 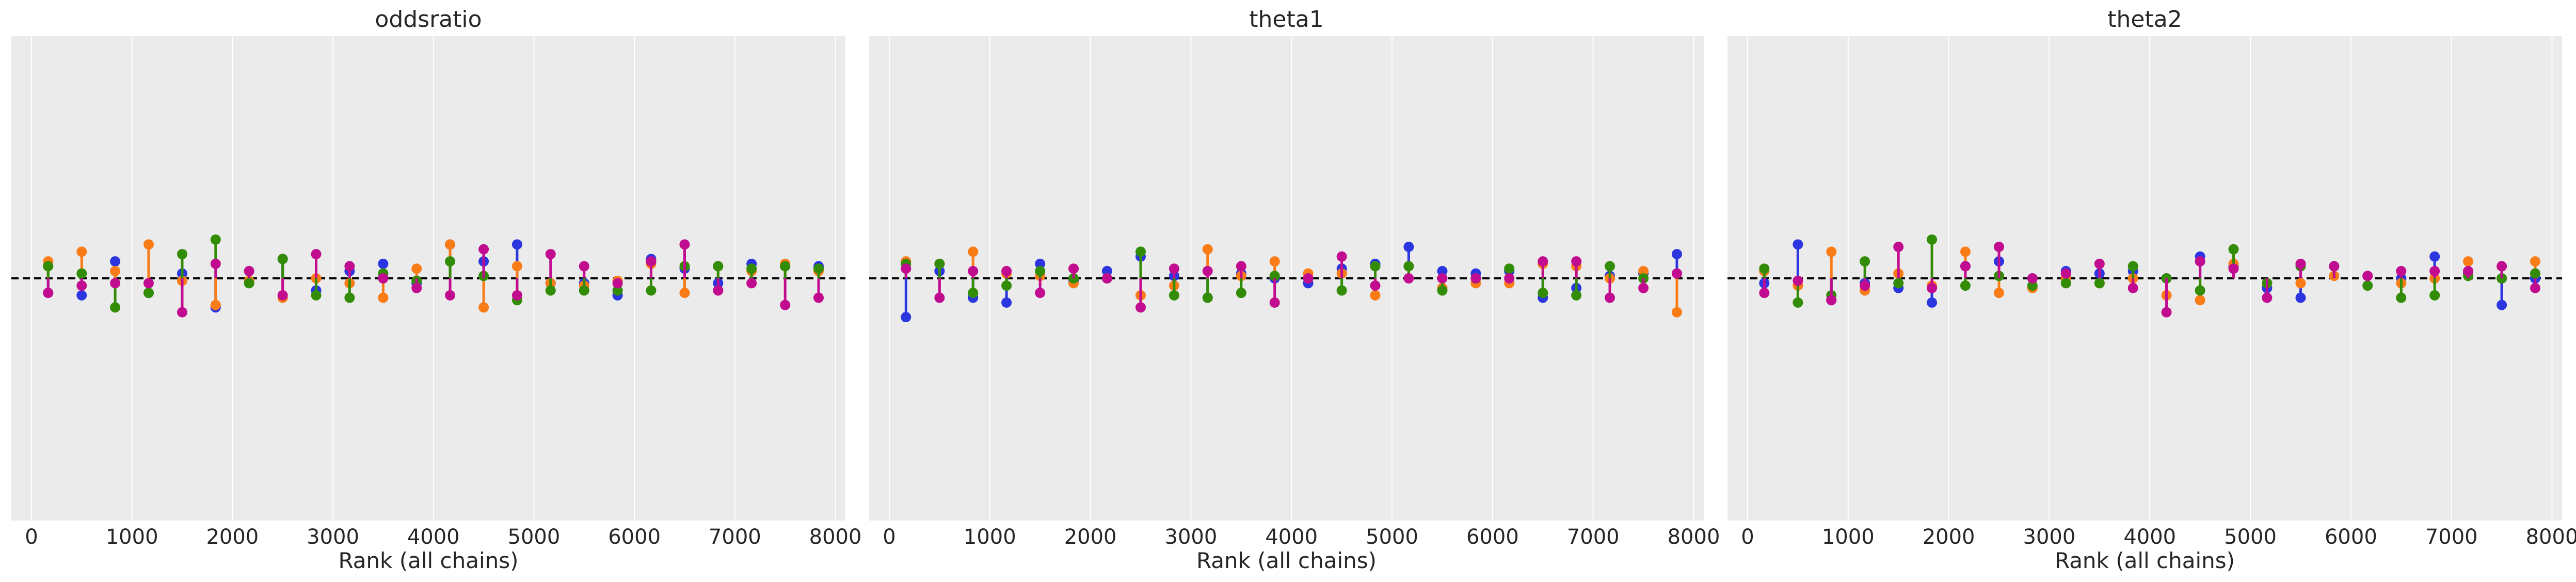 What do you see at coordinates (232, 537) in the screenshot?
I see `x-tick-label: 2000` at bounding box center [232, 537].